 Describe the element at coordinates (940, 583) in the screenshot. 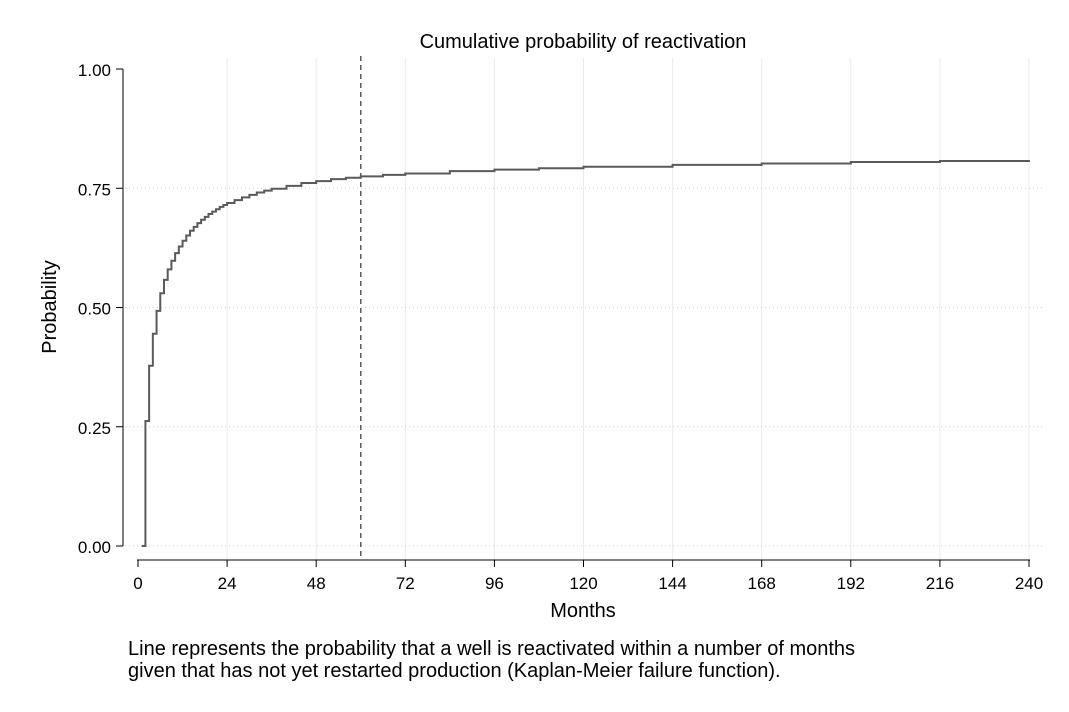

I see `x-tick-label: 216` at that location.